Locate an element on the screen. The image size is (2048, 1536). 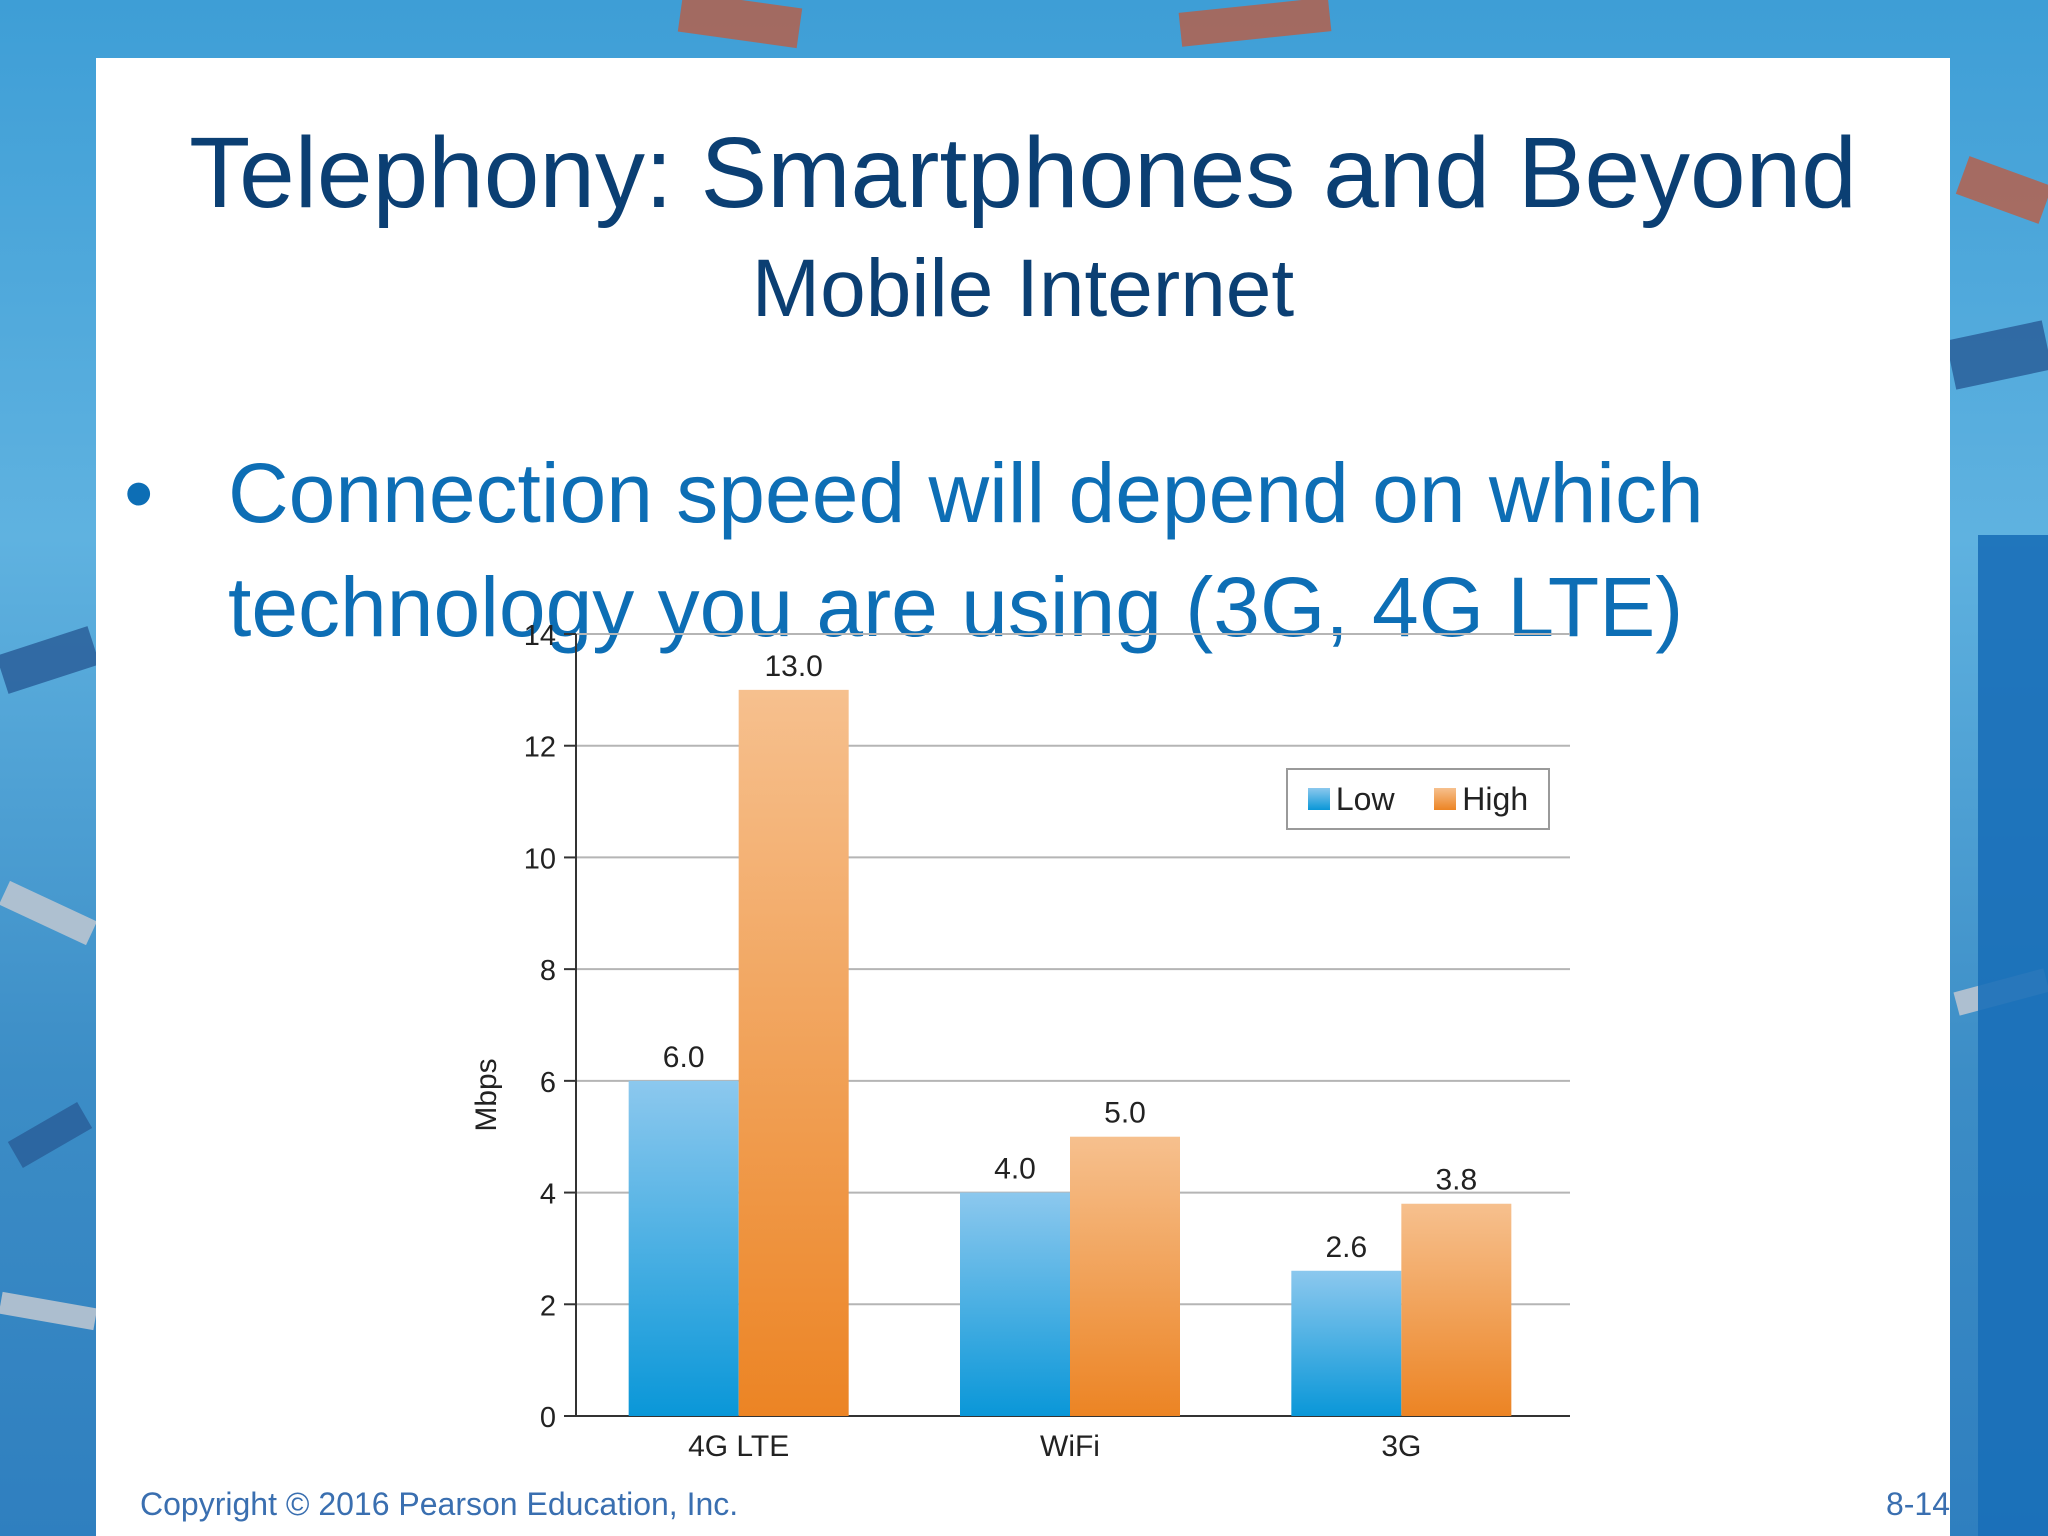
slide-title: Telephony: Smartphones and Beyond is located at coordinates (1023, 173).